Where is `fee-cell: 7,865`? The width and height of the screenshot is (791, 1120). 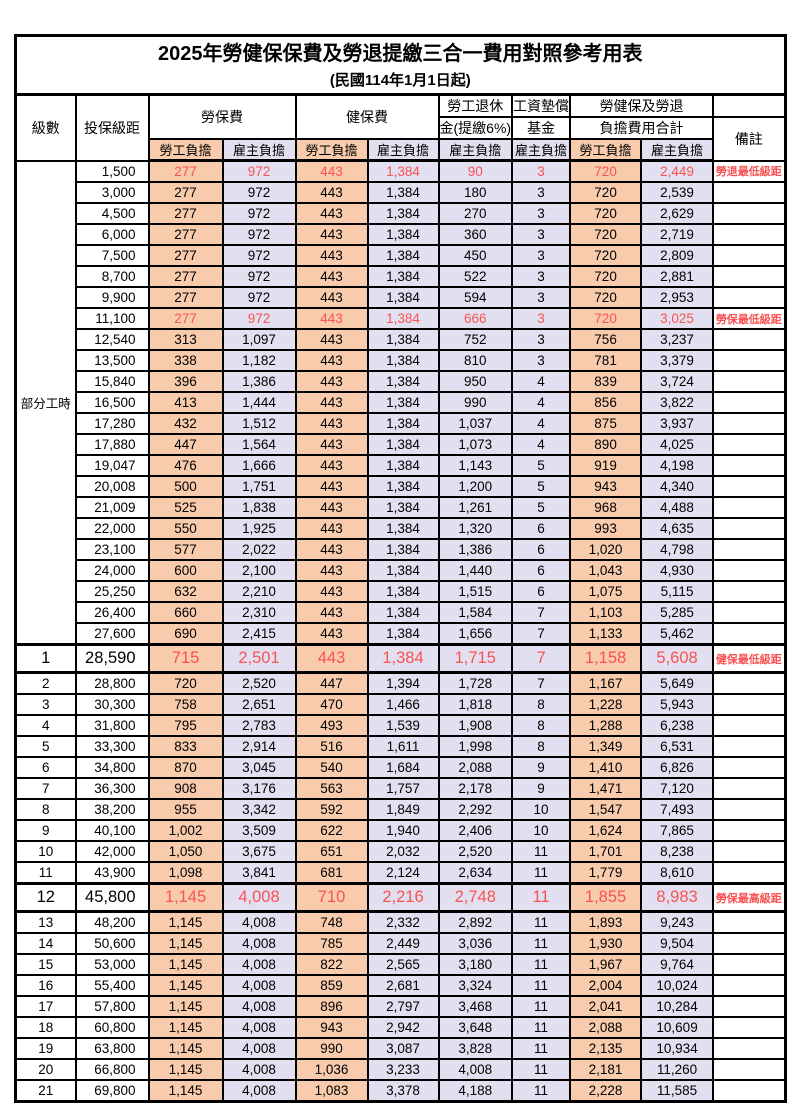
fee-cell: 7,865 is located at coordinates (677, 830).